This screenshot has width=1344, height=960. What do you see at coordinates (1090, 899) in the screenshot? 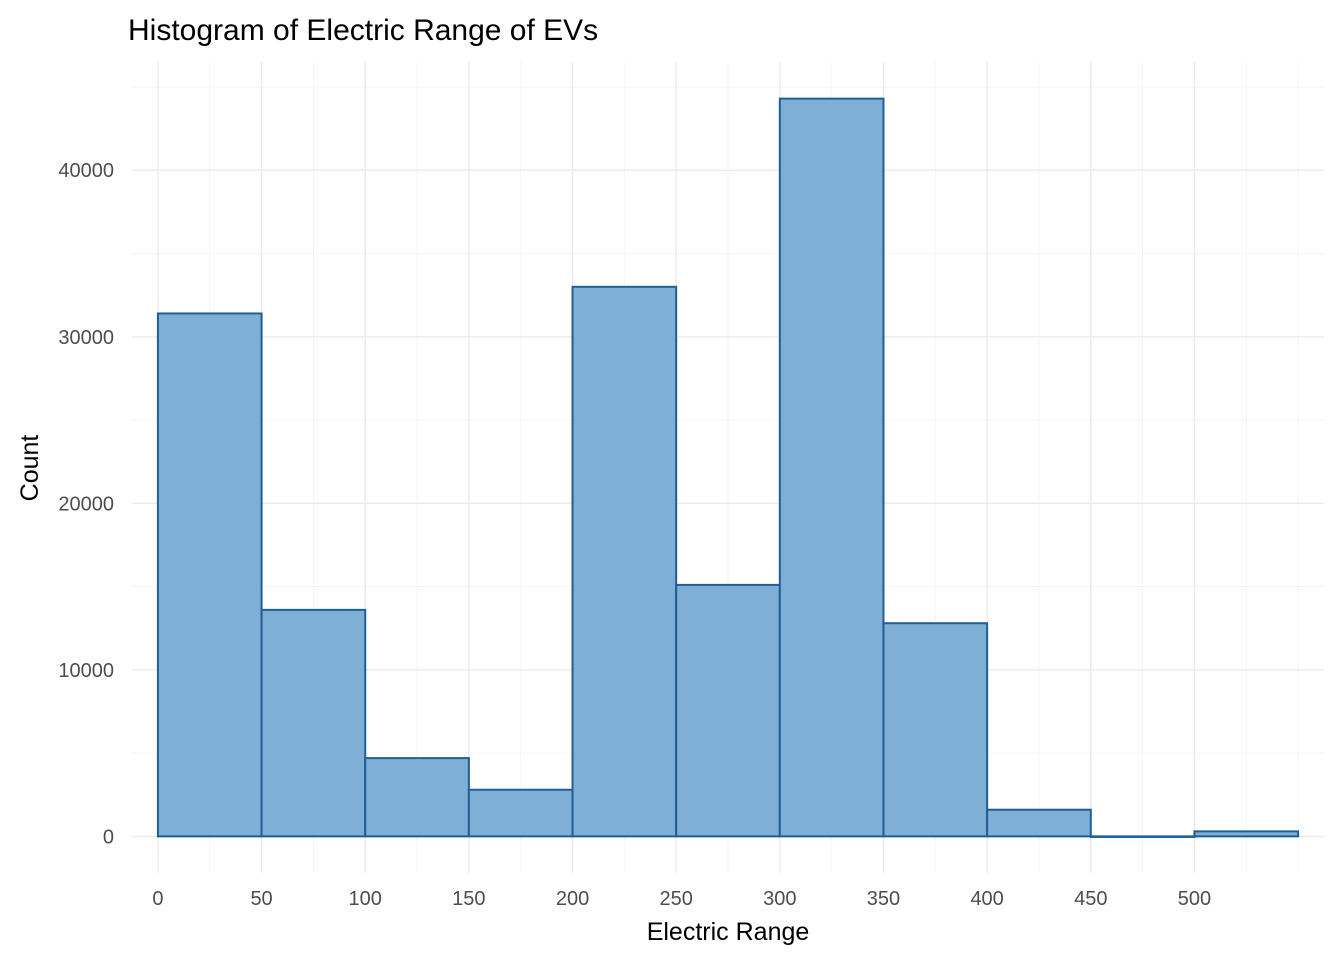
I see `x-tick-label: 450` at bounding box center [1090, 899].